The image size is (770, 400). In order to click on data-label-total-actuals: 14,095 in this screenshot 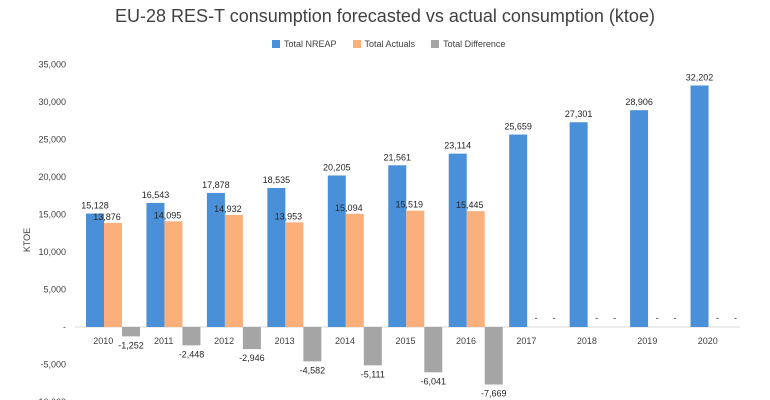, I will do `click(168, 215)`.